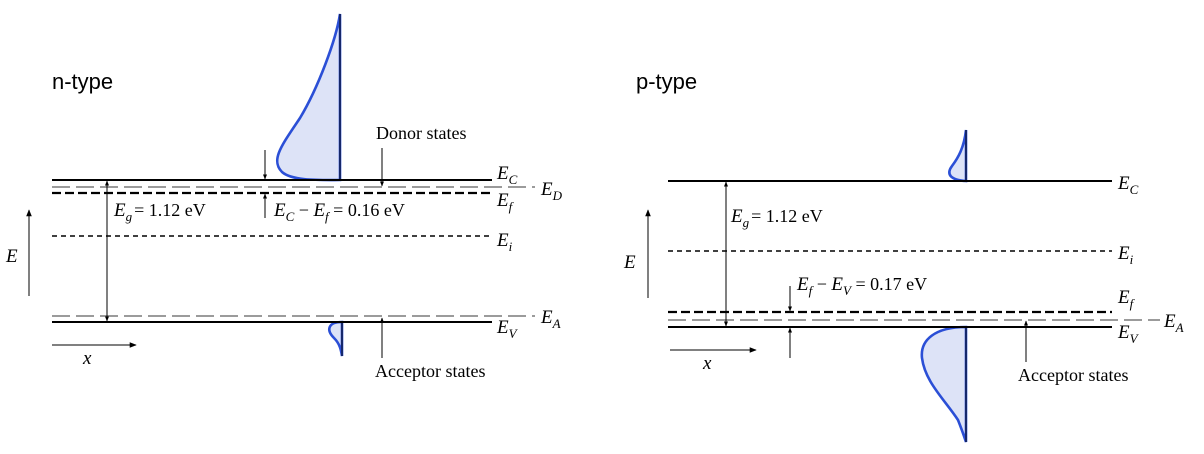 Image resolution: width=1204 pixels, height=454 pixels. Describe the element at coordinates (550, 319) in the screenshot. I see `n-ea-label: EA` at that location.